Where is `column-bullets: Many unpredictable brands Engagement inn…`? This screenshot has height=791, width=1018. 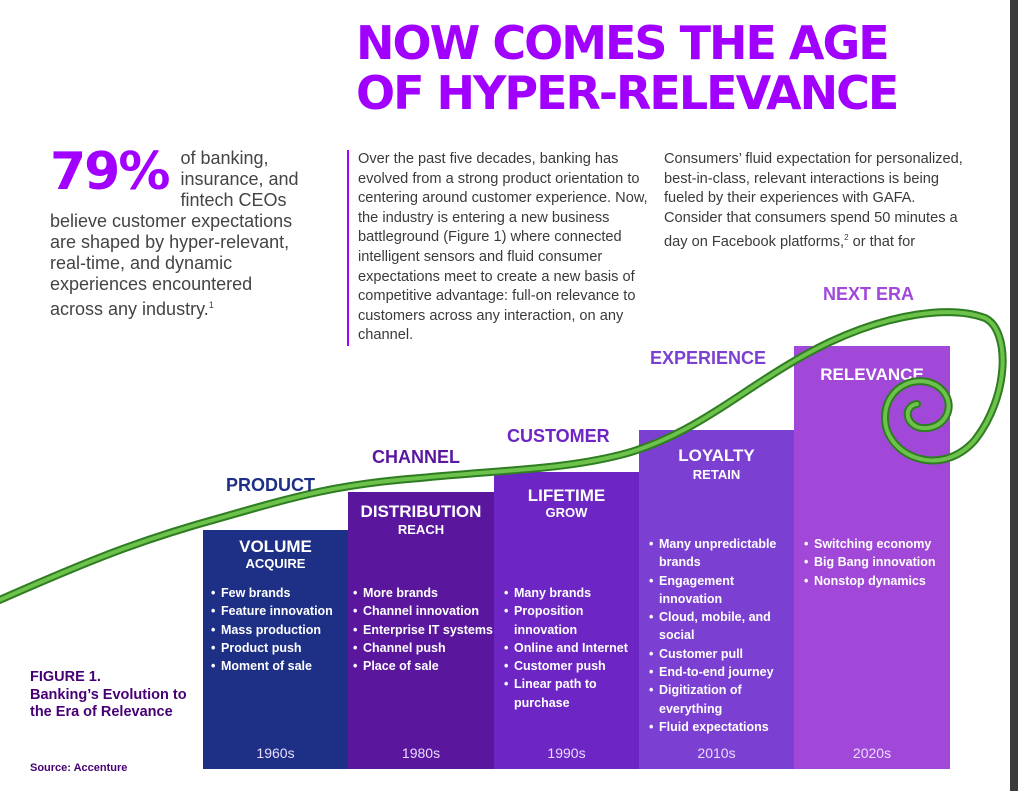
column-bullets: Many unpredictable brands Engagement inn… is located at coordinates (721, 636).